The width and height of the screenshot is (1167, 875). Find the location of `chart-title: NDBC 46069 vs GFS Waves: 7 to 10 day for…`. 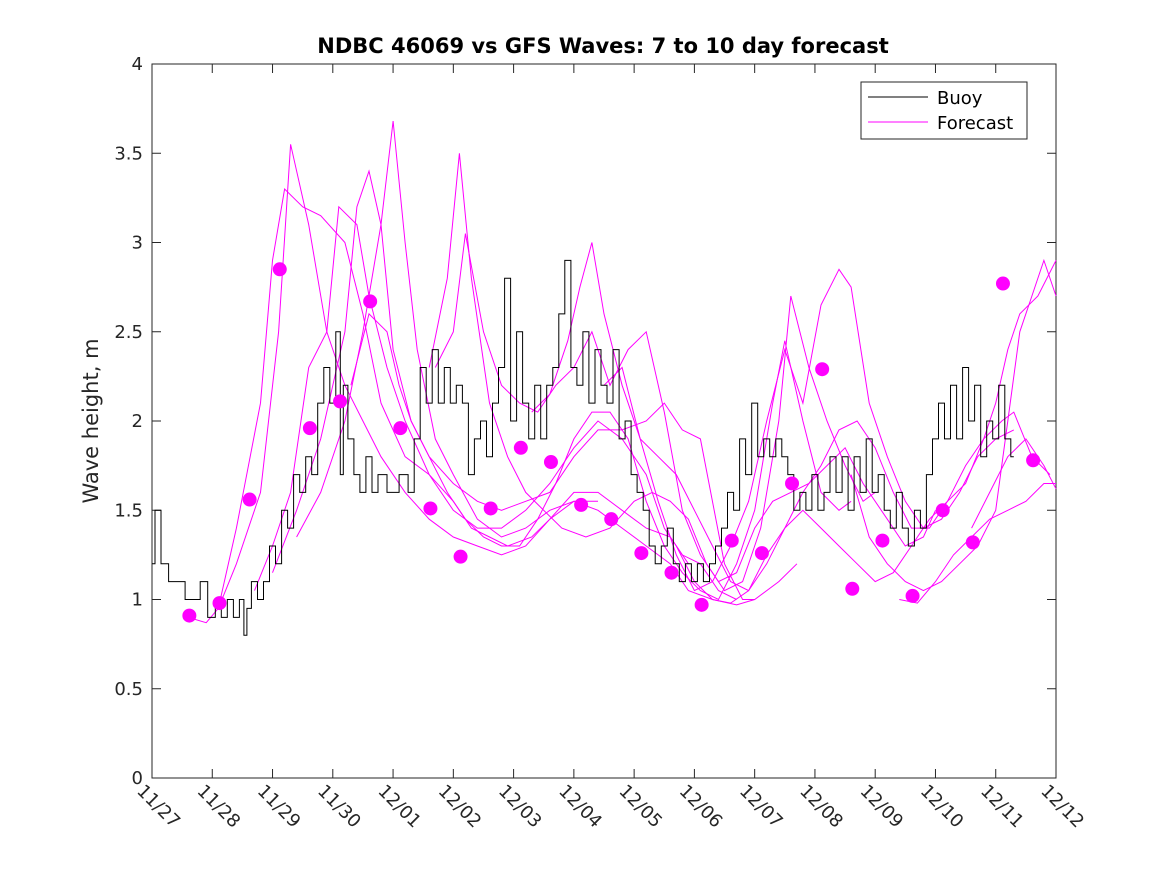

chart-title: NDBC 46069 vs GFS Waves: 7 to 10 day for… is located at coordinates (602, 46).